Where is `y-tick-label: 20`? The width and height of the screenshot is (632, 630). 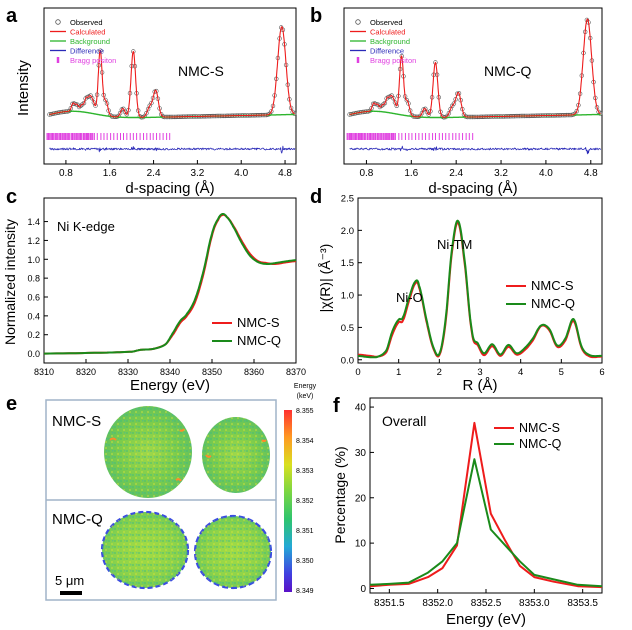
y-tick-label: 20 is located at coordinates (361, 498).